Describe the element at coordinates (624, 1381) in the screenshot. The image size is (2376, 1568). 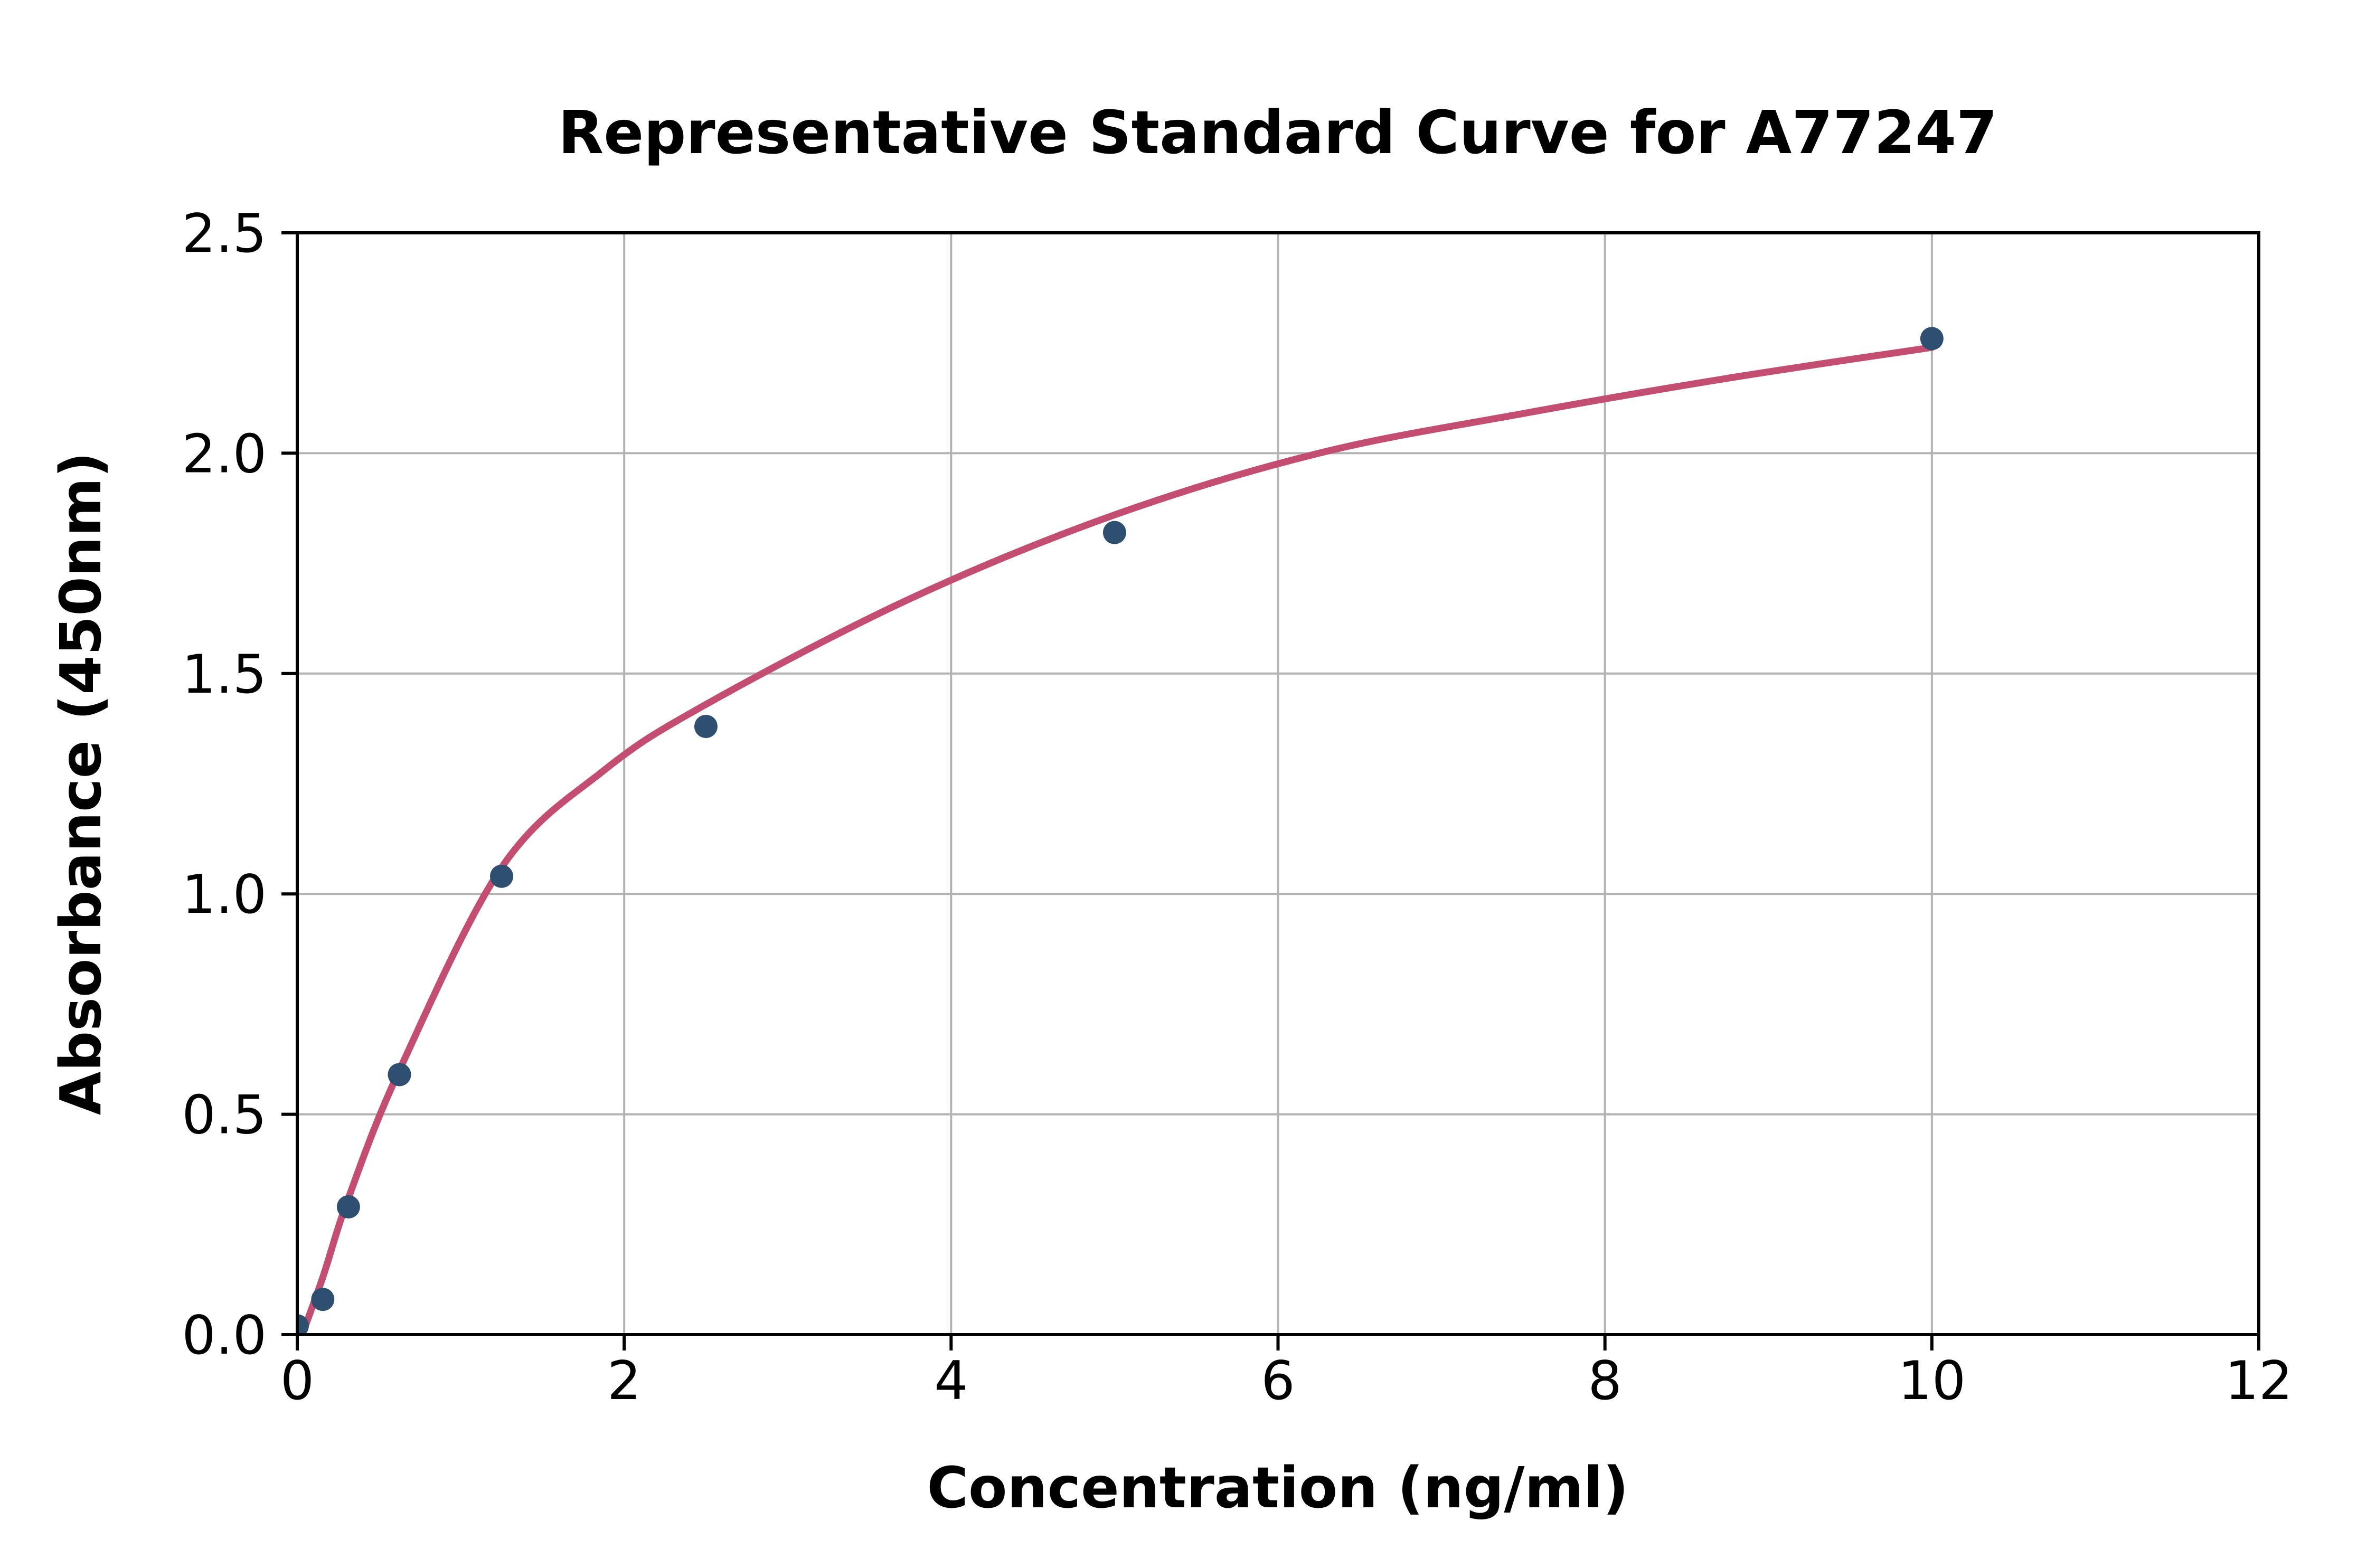
I see `x-tick-label: 2` at that location.